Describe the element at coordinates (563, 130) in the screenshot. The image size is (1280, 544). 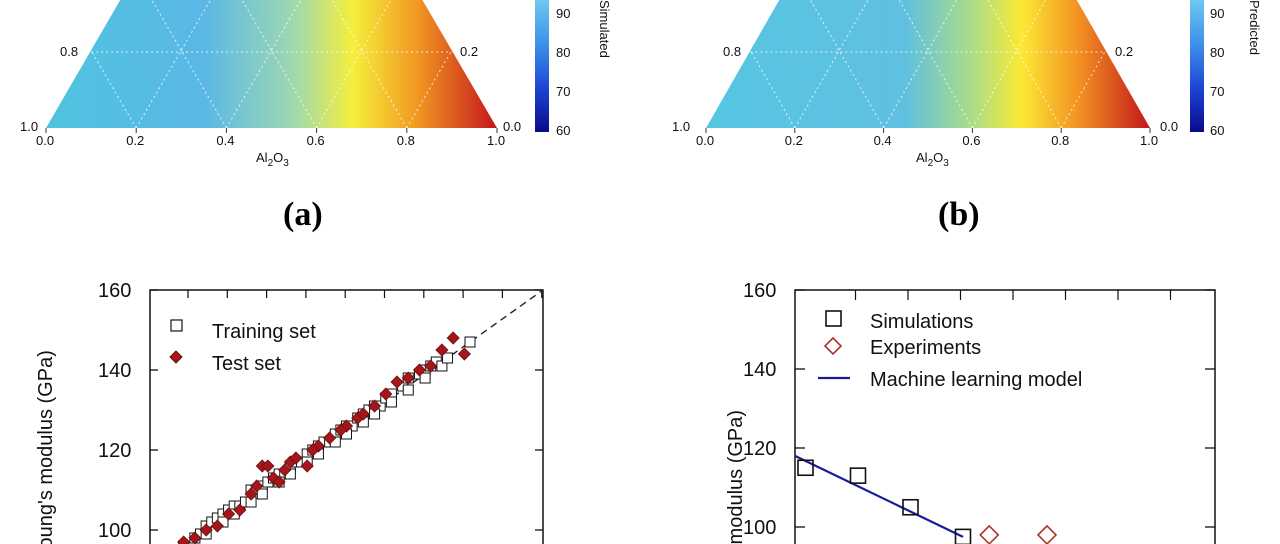
I see `cbar-tick-a-60: 60` at that location.